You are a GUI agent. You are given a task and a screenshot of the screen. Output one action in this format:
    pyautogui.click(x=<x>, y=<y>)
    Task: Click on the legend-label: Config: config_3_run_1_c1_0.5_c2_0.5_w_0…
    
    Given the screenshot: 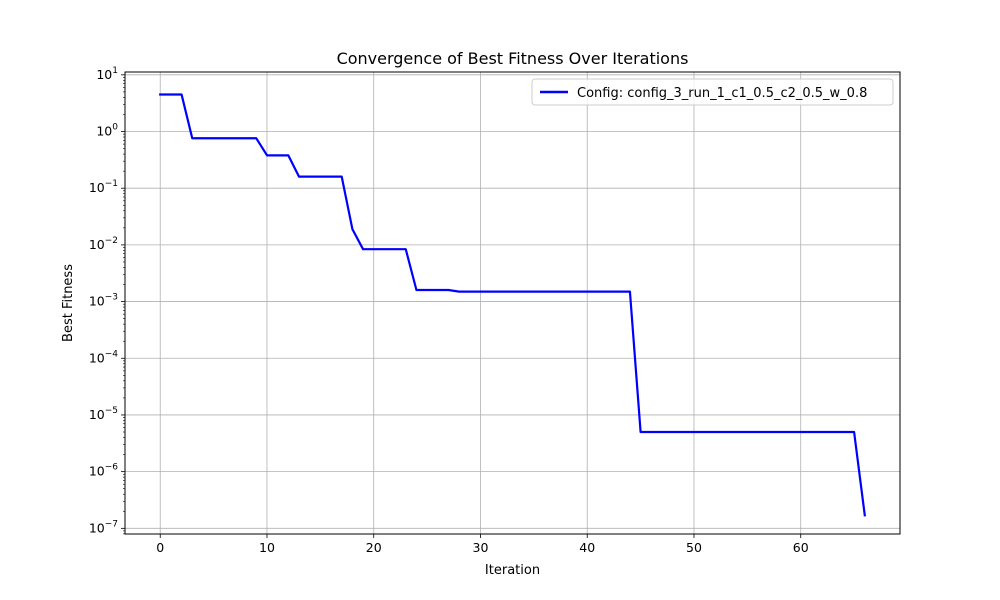 What is the action you would take?
    pyautogui.click(x=722, y=93)
    